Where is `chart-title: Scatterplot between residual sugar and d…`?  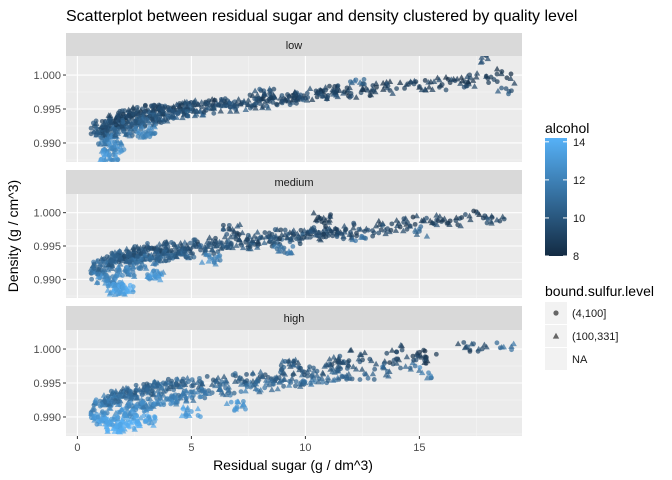
chart-title: Scatterplot between residual sugar and d… is located at coordinates (321, 16).